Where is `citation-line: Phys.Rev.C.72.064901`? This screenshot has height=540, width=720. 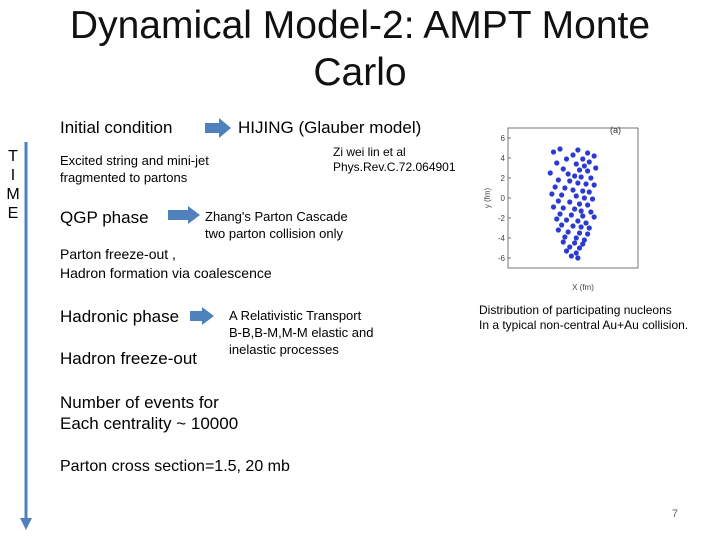
citation-line: Phys.Rev.C.72.064901 is located at coordinates (394, 167).